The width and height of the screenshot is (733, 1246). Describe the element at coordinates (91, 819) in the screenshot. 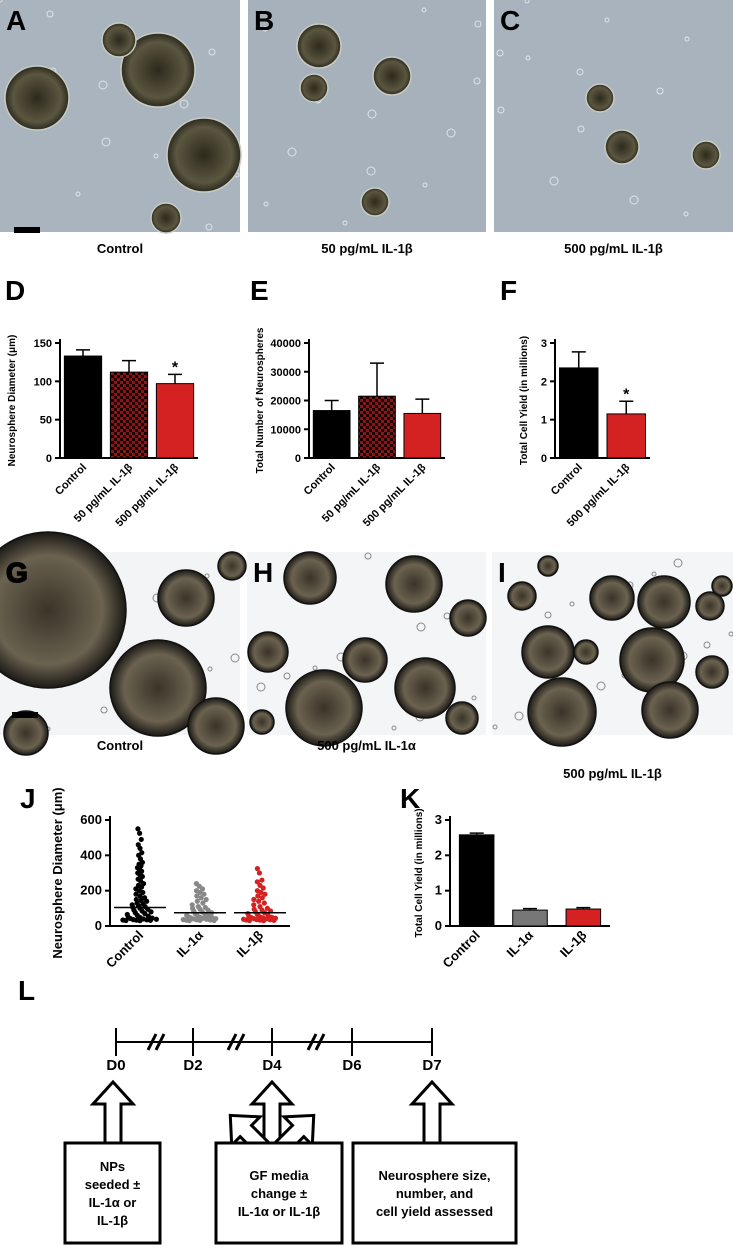

I see `y-tick-label: 600` at that location.